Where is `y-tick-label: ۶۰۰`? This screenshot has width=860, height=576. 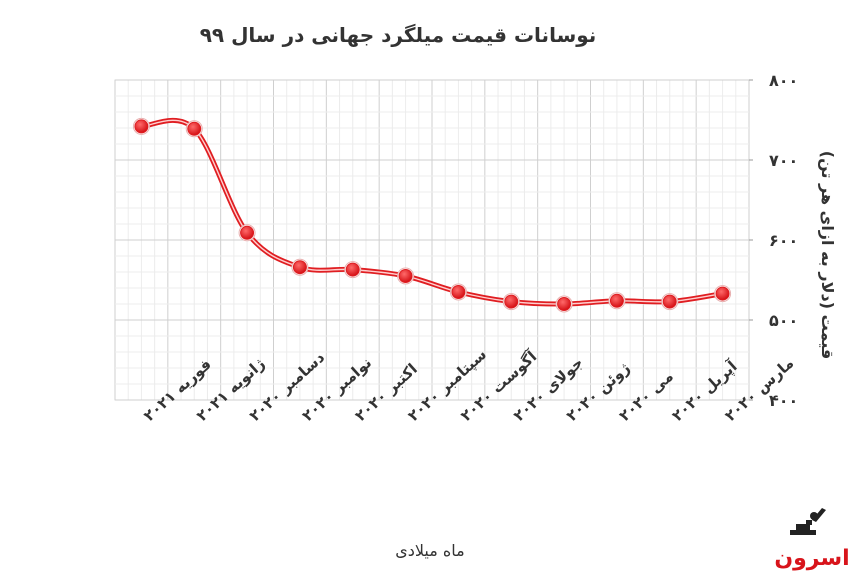
y-tick-label: ۶۰۰ is located at coordinates (783, 240).